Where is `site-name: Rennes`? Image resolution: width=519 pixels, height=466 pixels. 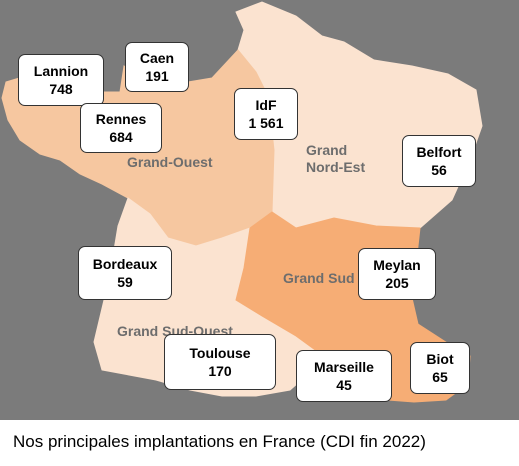
site-name: Rennes is located at coordinates (121, 119).